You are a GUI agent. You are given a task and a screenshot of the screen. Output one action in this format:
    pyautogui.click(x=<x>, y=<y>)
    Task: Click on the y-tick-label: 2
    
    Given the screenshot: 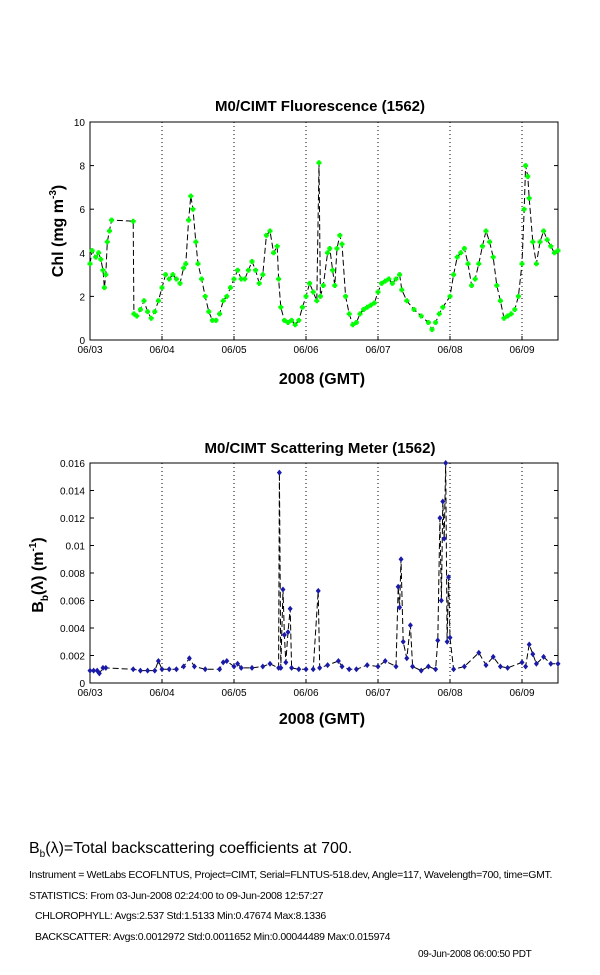 What is the action you would take?
    pyautogui.click(x=82, y=297)
    